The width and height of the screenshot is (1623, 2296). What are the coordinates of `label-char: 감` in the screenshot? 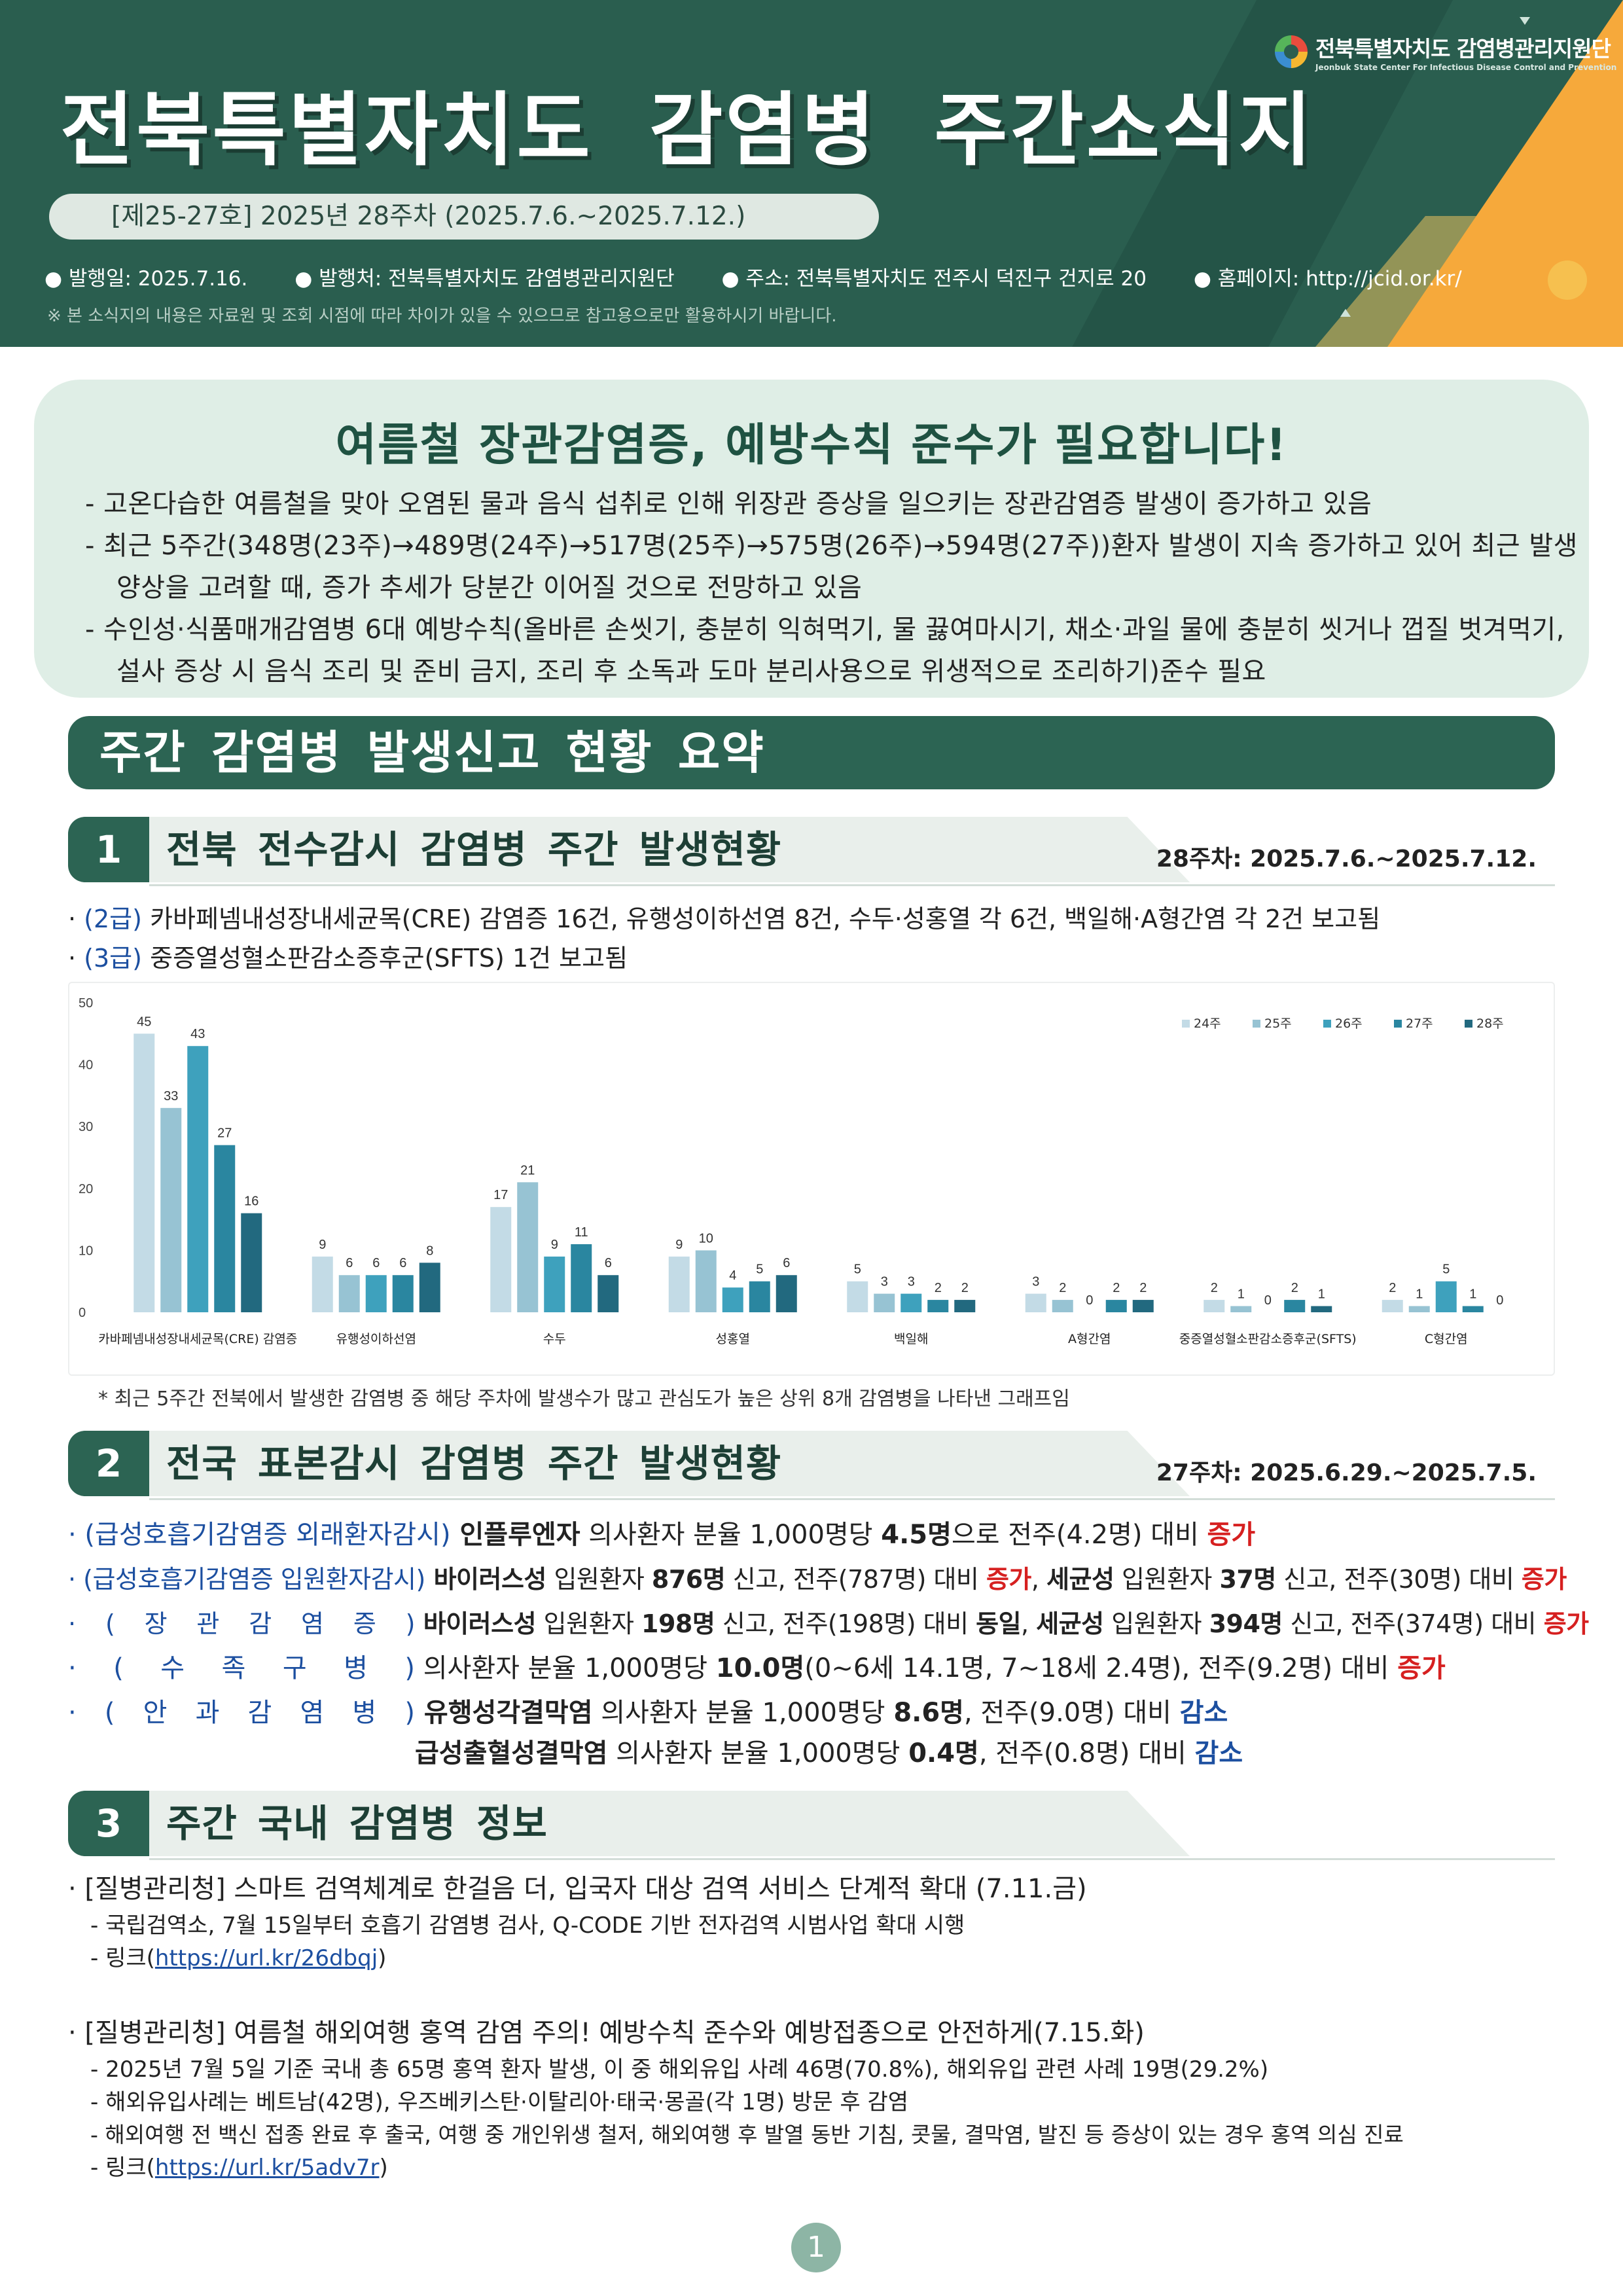 It's located at (259, 1713).